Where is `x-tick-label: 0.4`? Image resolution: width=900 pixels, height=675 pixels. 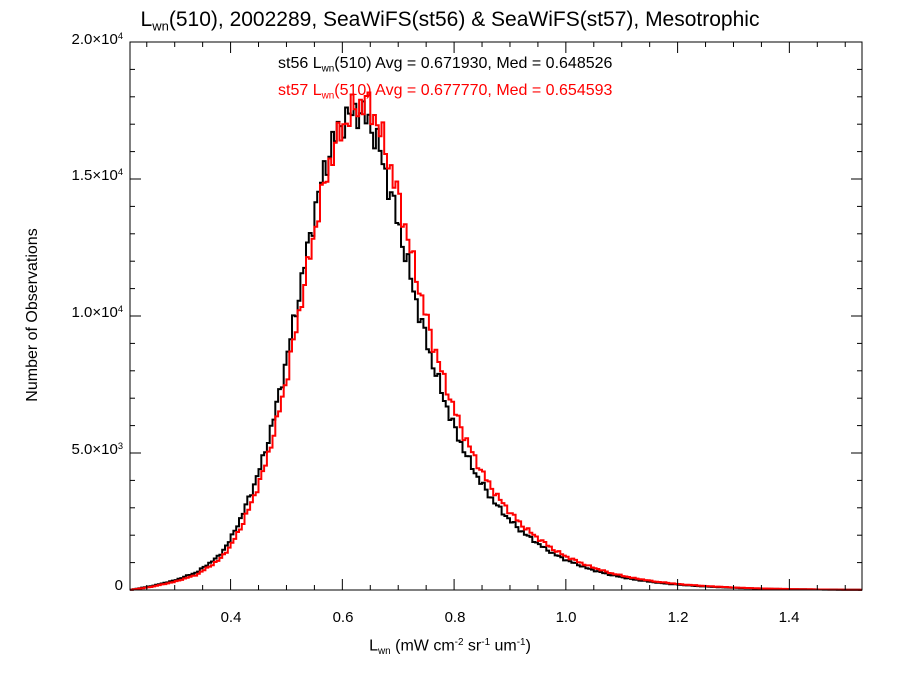 x-tick-label: 0.4 is located at coordinates (231, 617).